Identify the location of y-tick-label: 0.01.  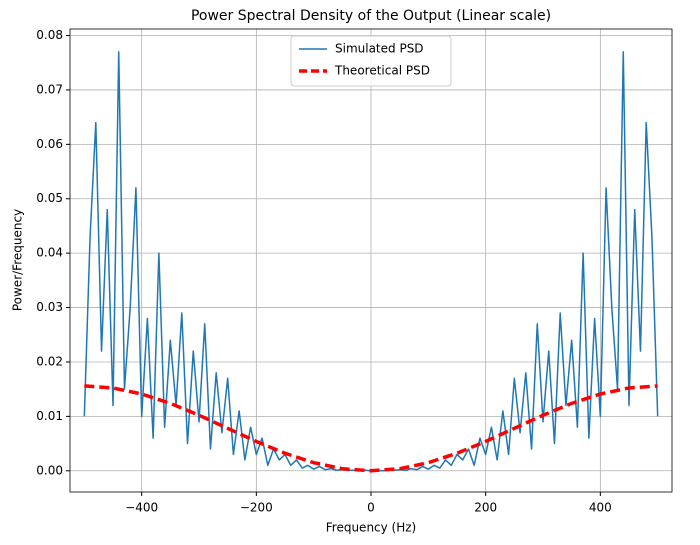
(49, 416).